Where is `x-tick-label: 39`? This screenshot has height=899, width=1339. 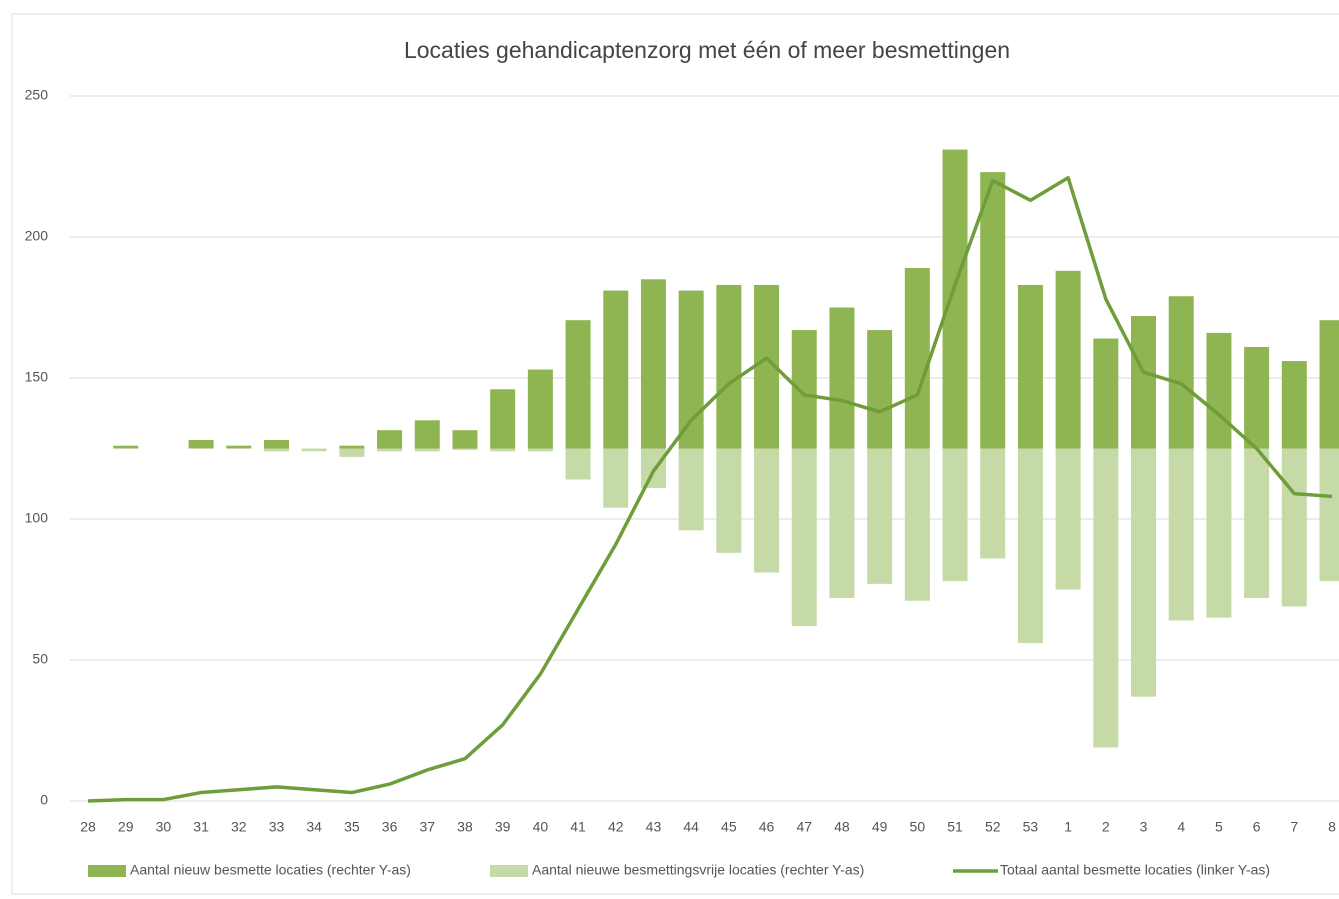
x-tick-label: 39 is located at coordinates (503, 827).